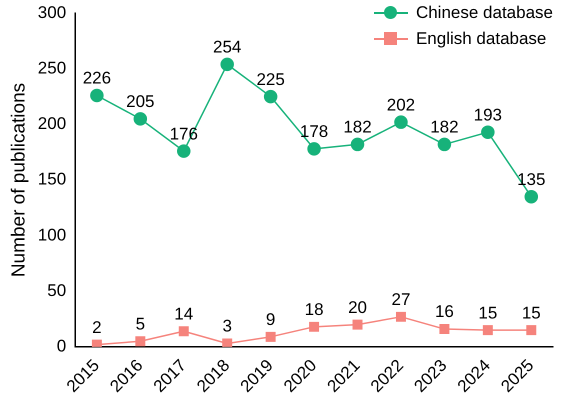 Image resolution: width=567 pixels, height=400 pixels. What do you see at coordinates (184, 314) in the screenshot?
I see `data-label: 14` at bounding box center [184, 314].